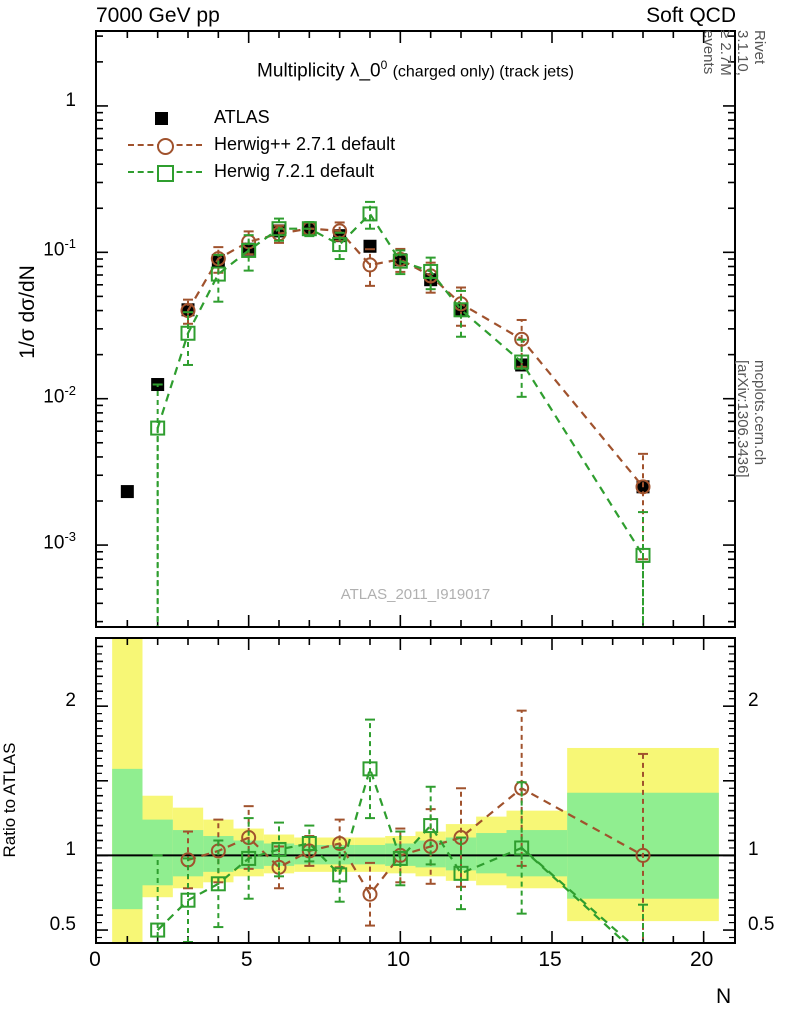  What do you see at coordinates (59, 248) in the screenshot?
I see `y-tick-label: 10⁻¹` at bounding box center [59, 248].